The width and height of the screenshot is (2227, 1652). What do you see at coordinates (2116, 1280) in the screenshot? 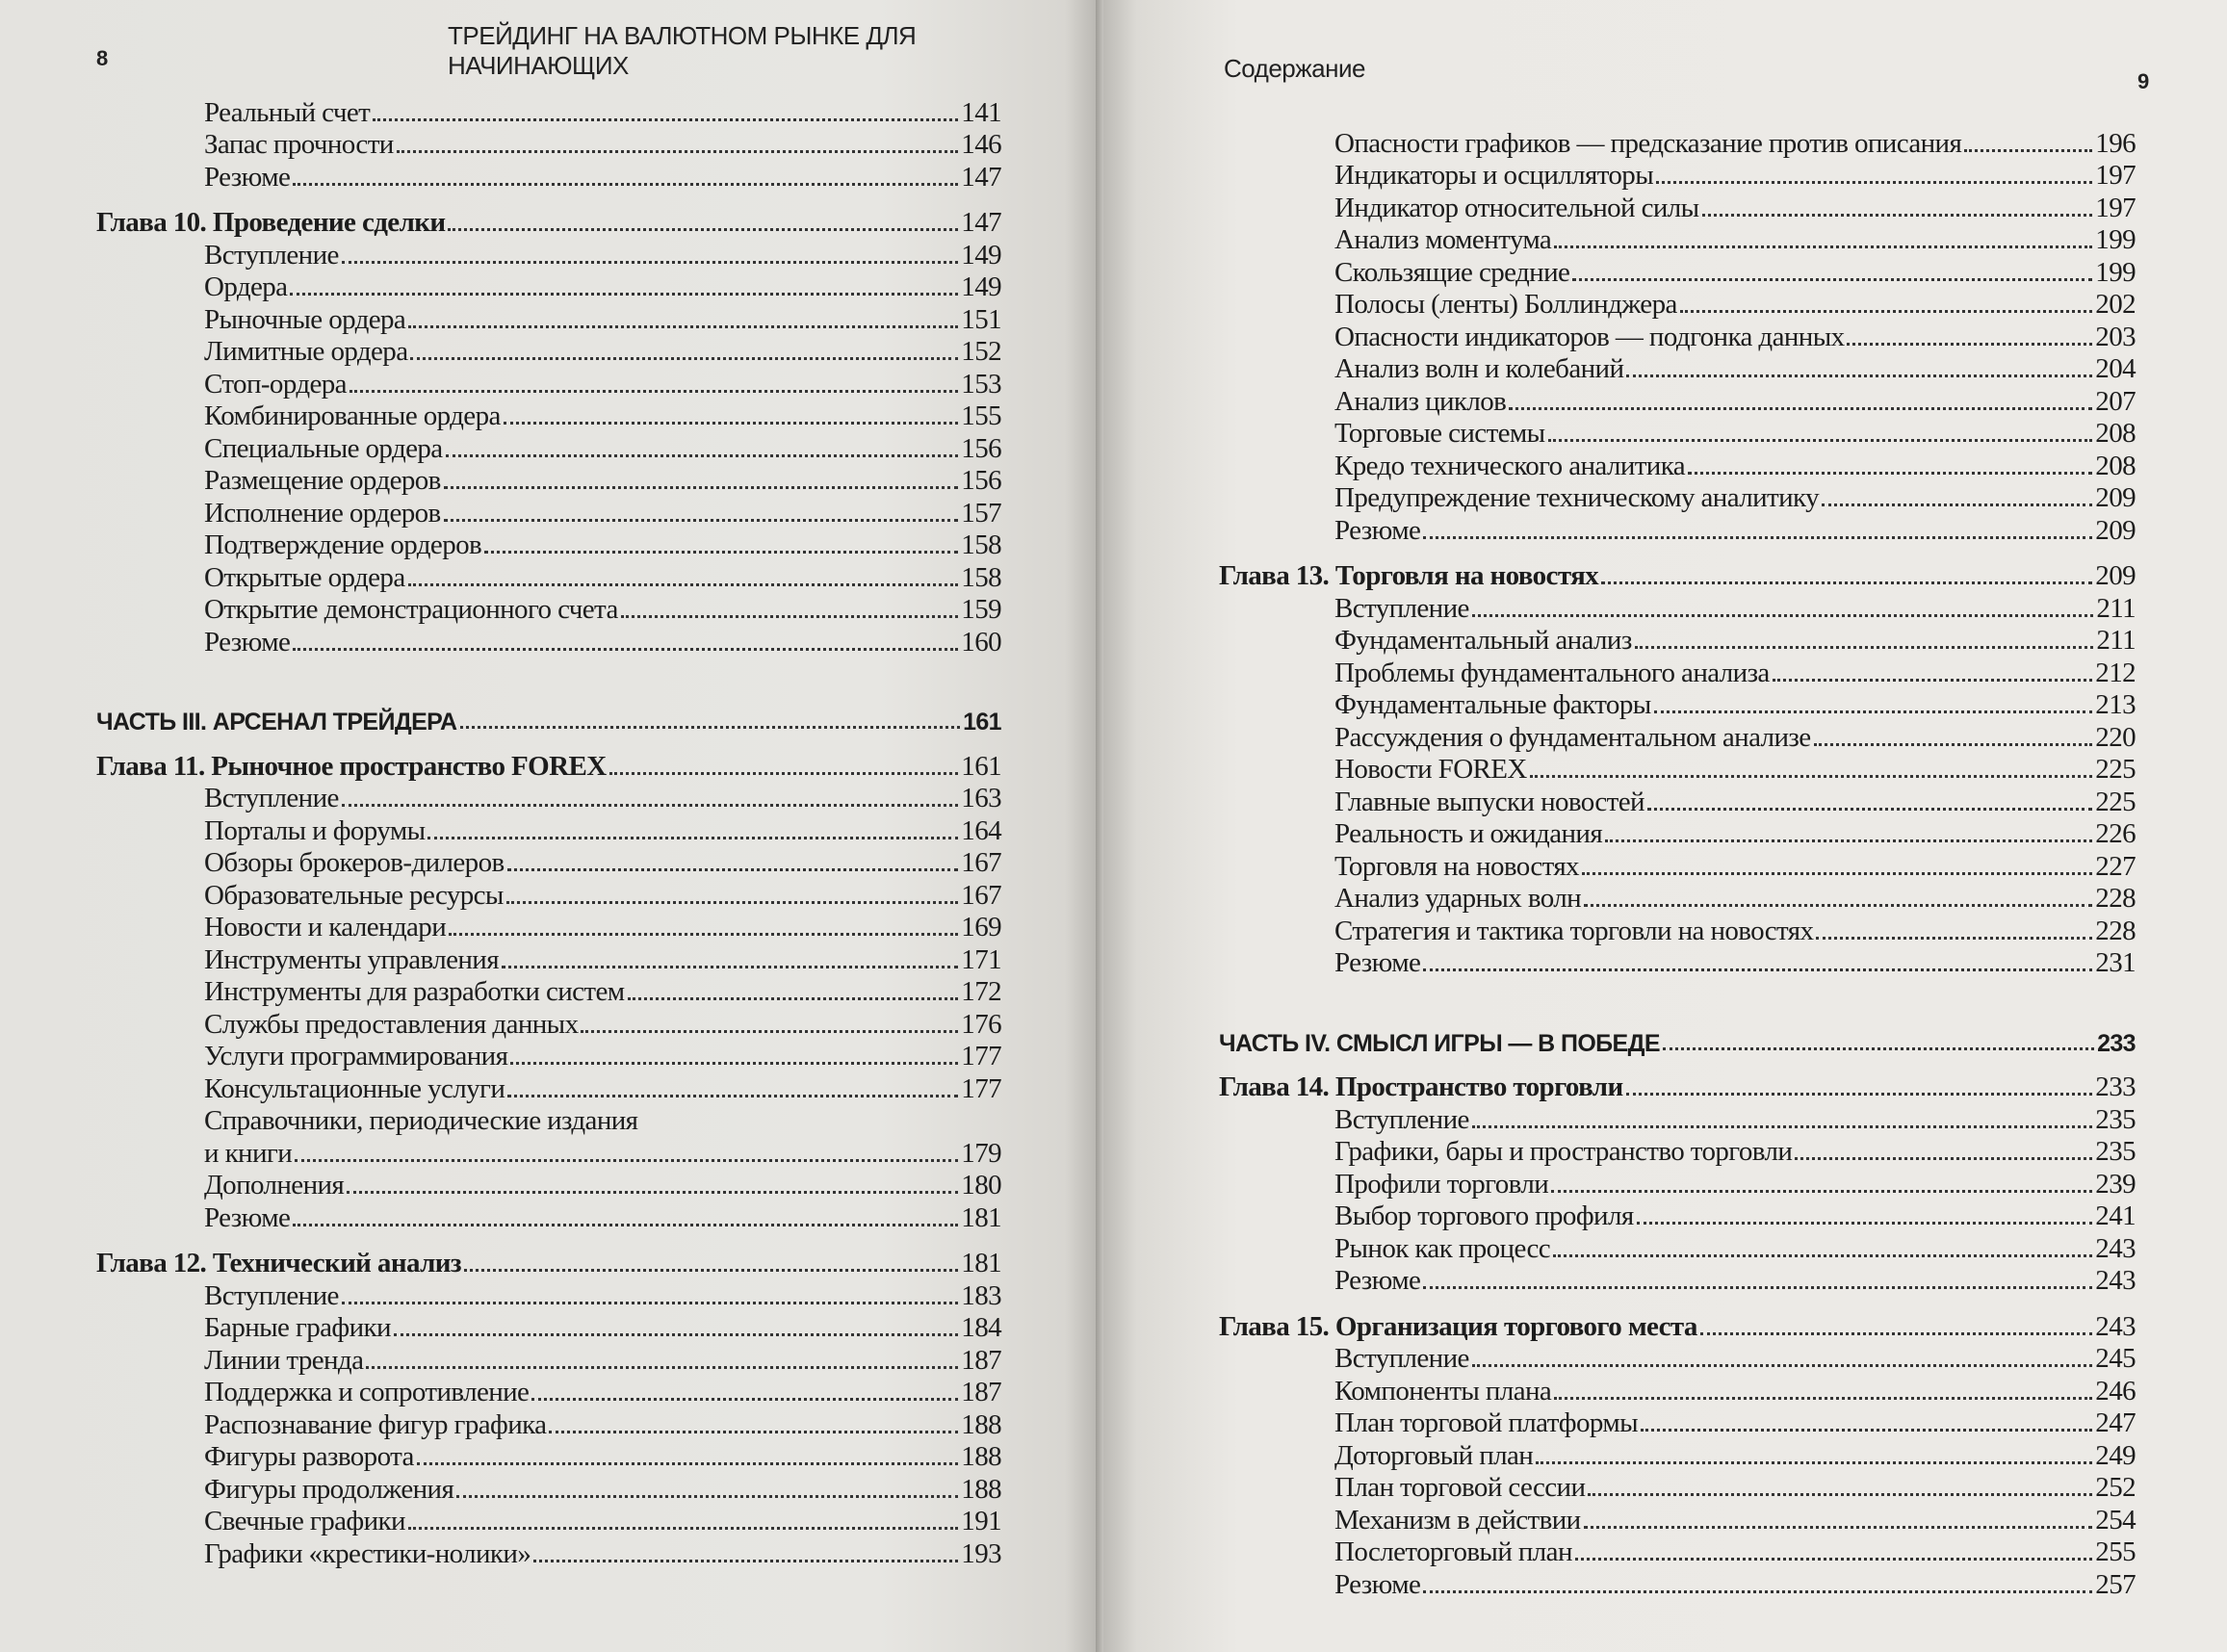
I see `entry-page-number: 243` at bounding box center [2116, 1280].